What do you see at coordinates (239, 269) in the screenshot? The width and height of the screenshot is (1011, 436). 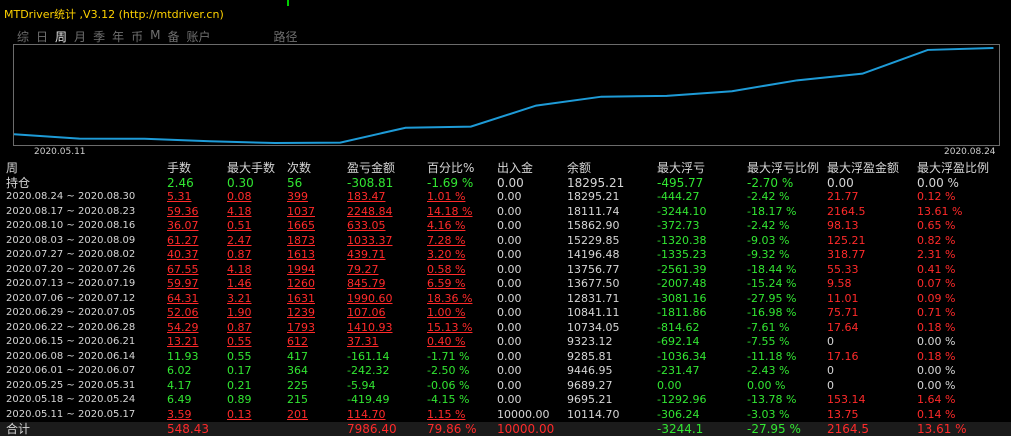 I see `cell-max-lots: 4.18` at bounding box center [239, 269].